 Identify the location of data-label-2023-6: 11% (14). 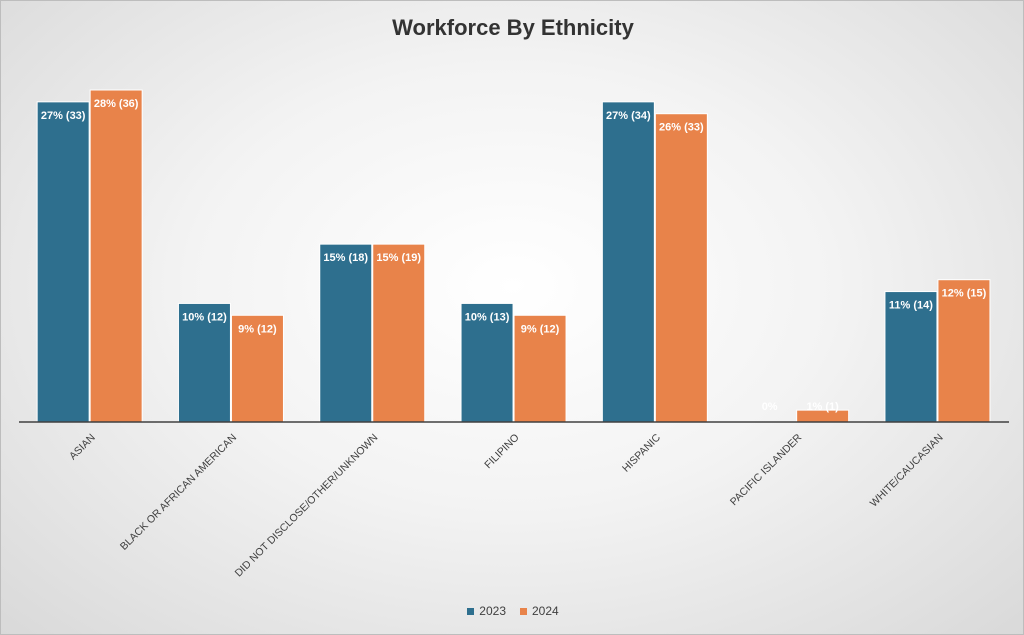
(911, 306).